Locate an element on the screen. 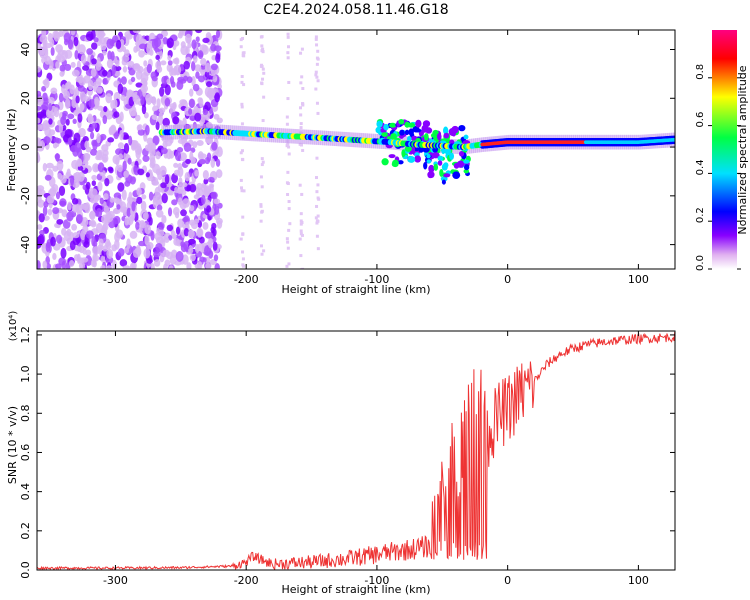 This screenshot has height=600, width=750. y-tick-label: 40 is located at coordinates (25, 50).